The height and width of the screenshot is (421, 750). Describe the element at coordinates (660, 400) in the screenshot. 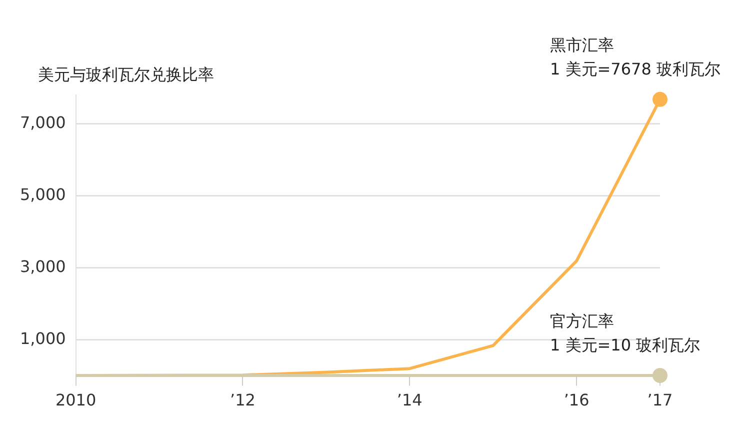

I see `x-tick-label: ’17` at that location.